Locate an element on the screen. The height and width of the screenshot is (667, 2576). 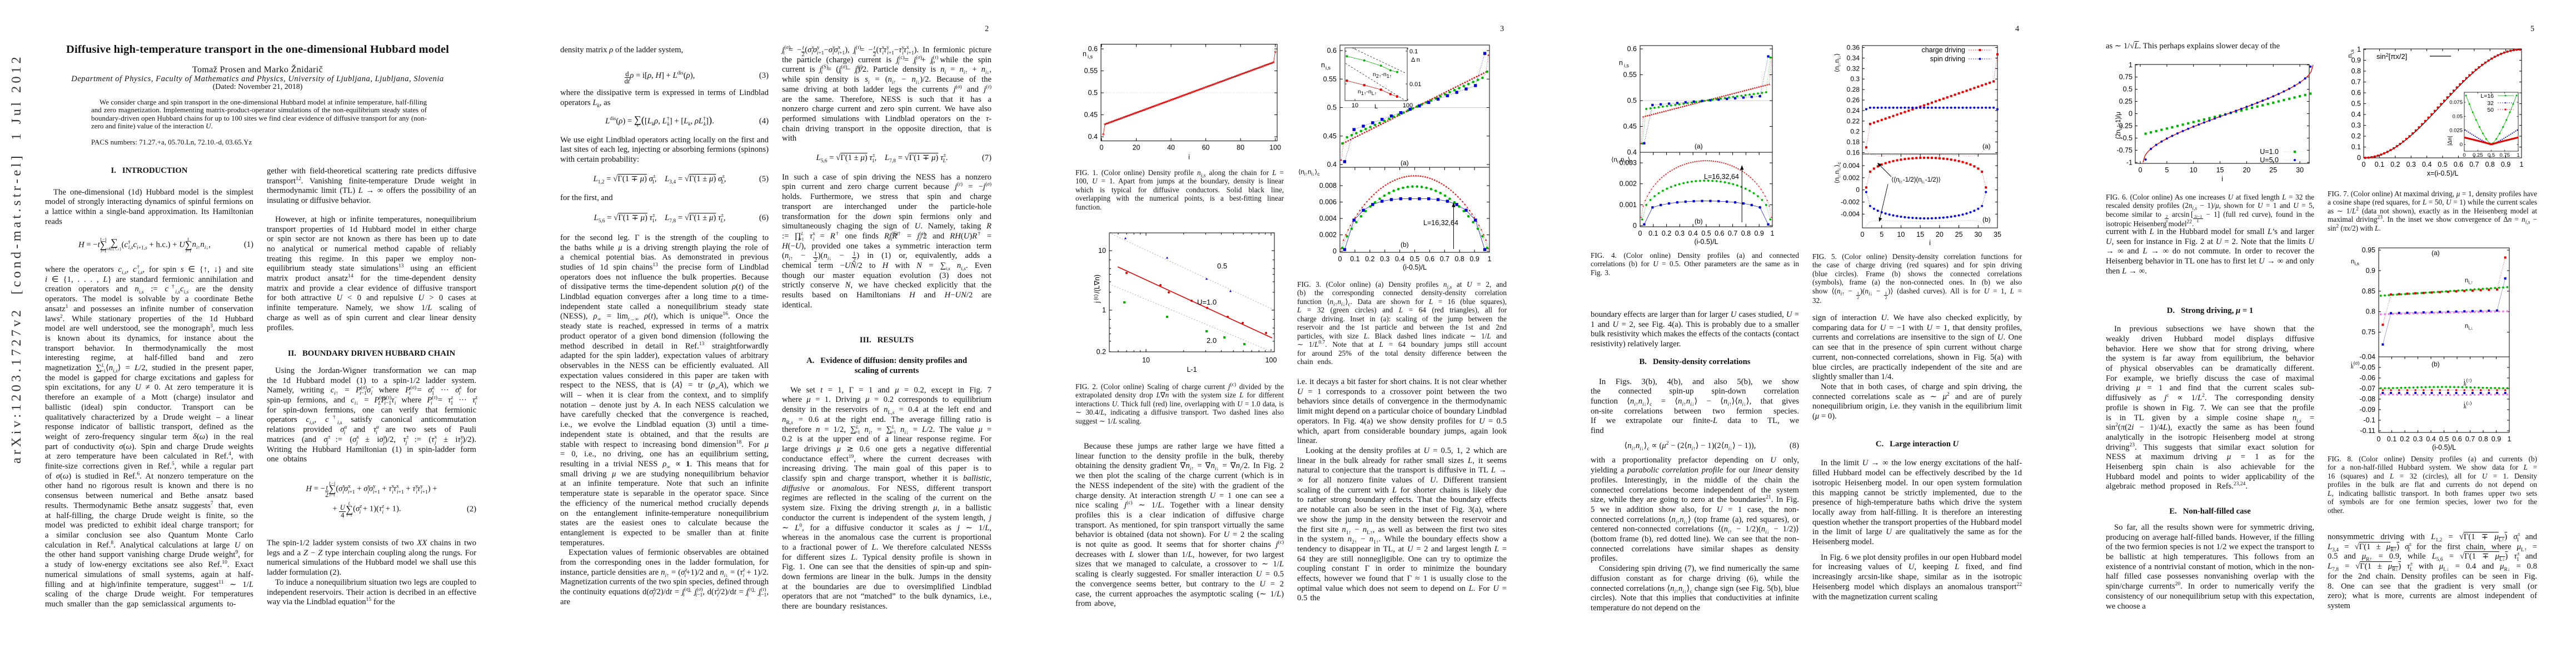
svg-text: 80 is located at coordinates (1240, 148).